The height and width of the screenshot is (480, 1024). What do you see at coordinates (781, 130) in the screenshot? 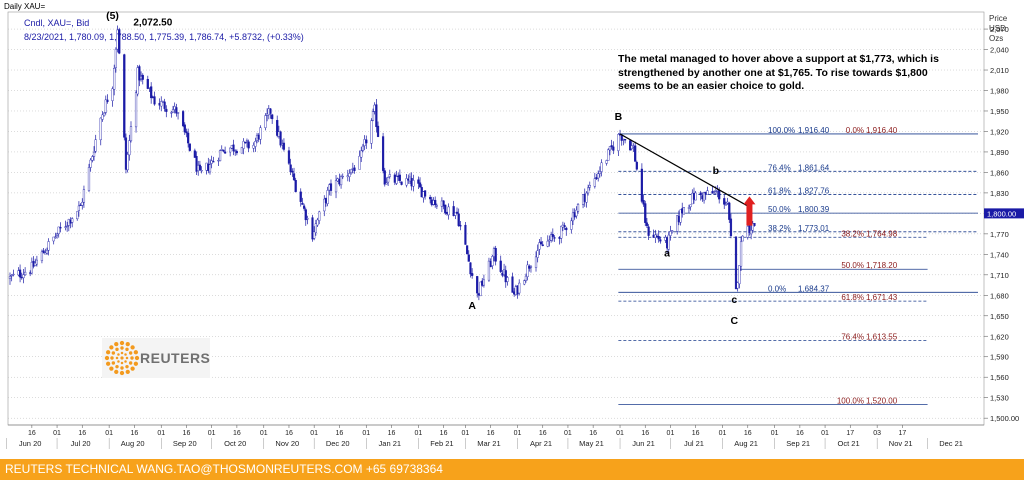
I see `fib-blue-pct: 100.0%` at bounding box center [781, 130].